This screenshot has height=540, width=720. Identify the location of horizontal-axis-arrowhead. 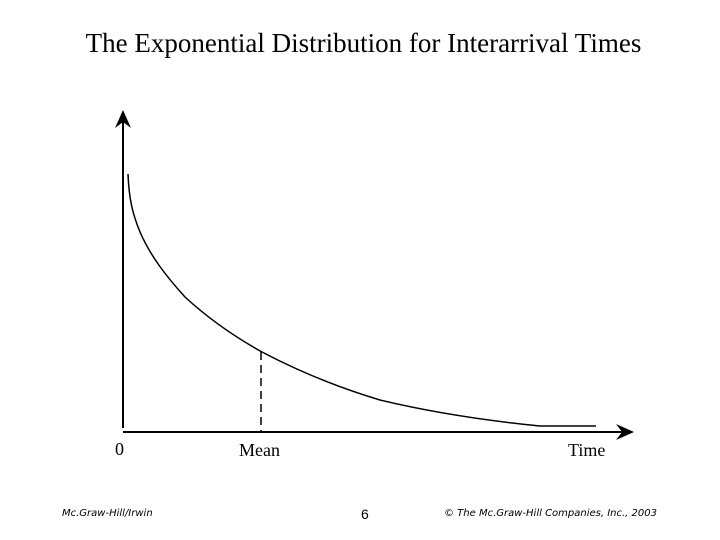
(625, 432).